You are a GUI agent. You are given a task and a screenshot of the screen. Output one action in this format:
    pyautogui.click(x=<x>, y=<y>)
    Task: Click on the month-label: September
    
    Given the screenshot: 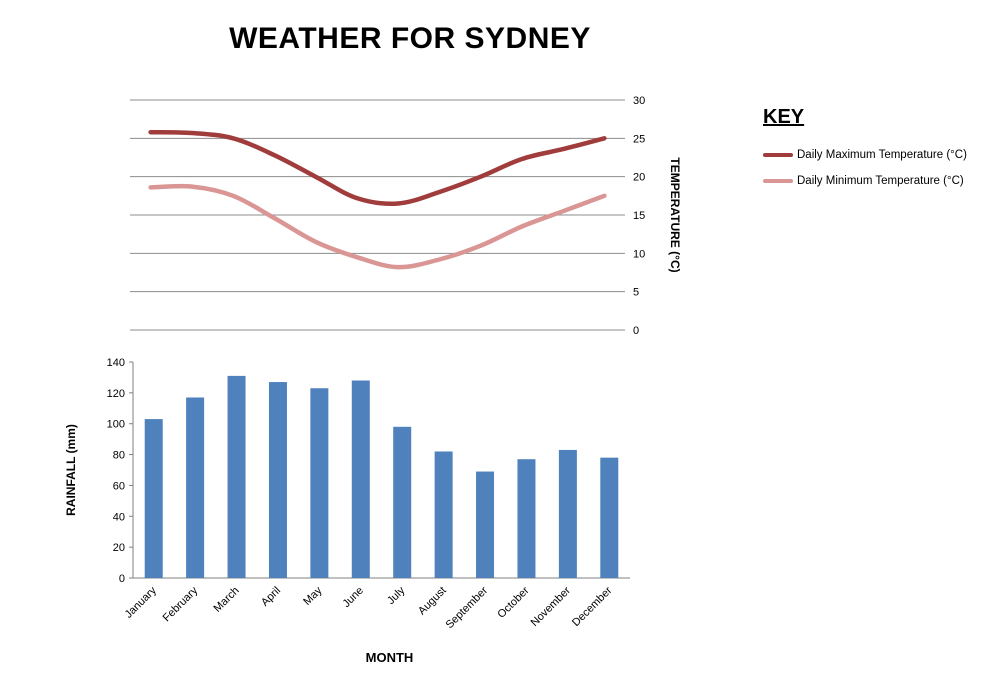 What is the action you would take?
    pyautogui.click(x=467, y=607)
    